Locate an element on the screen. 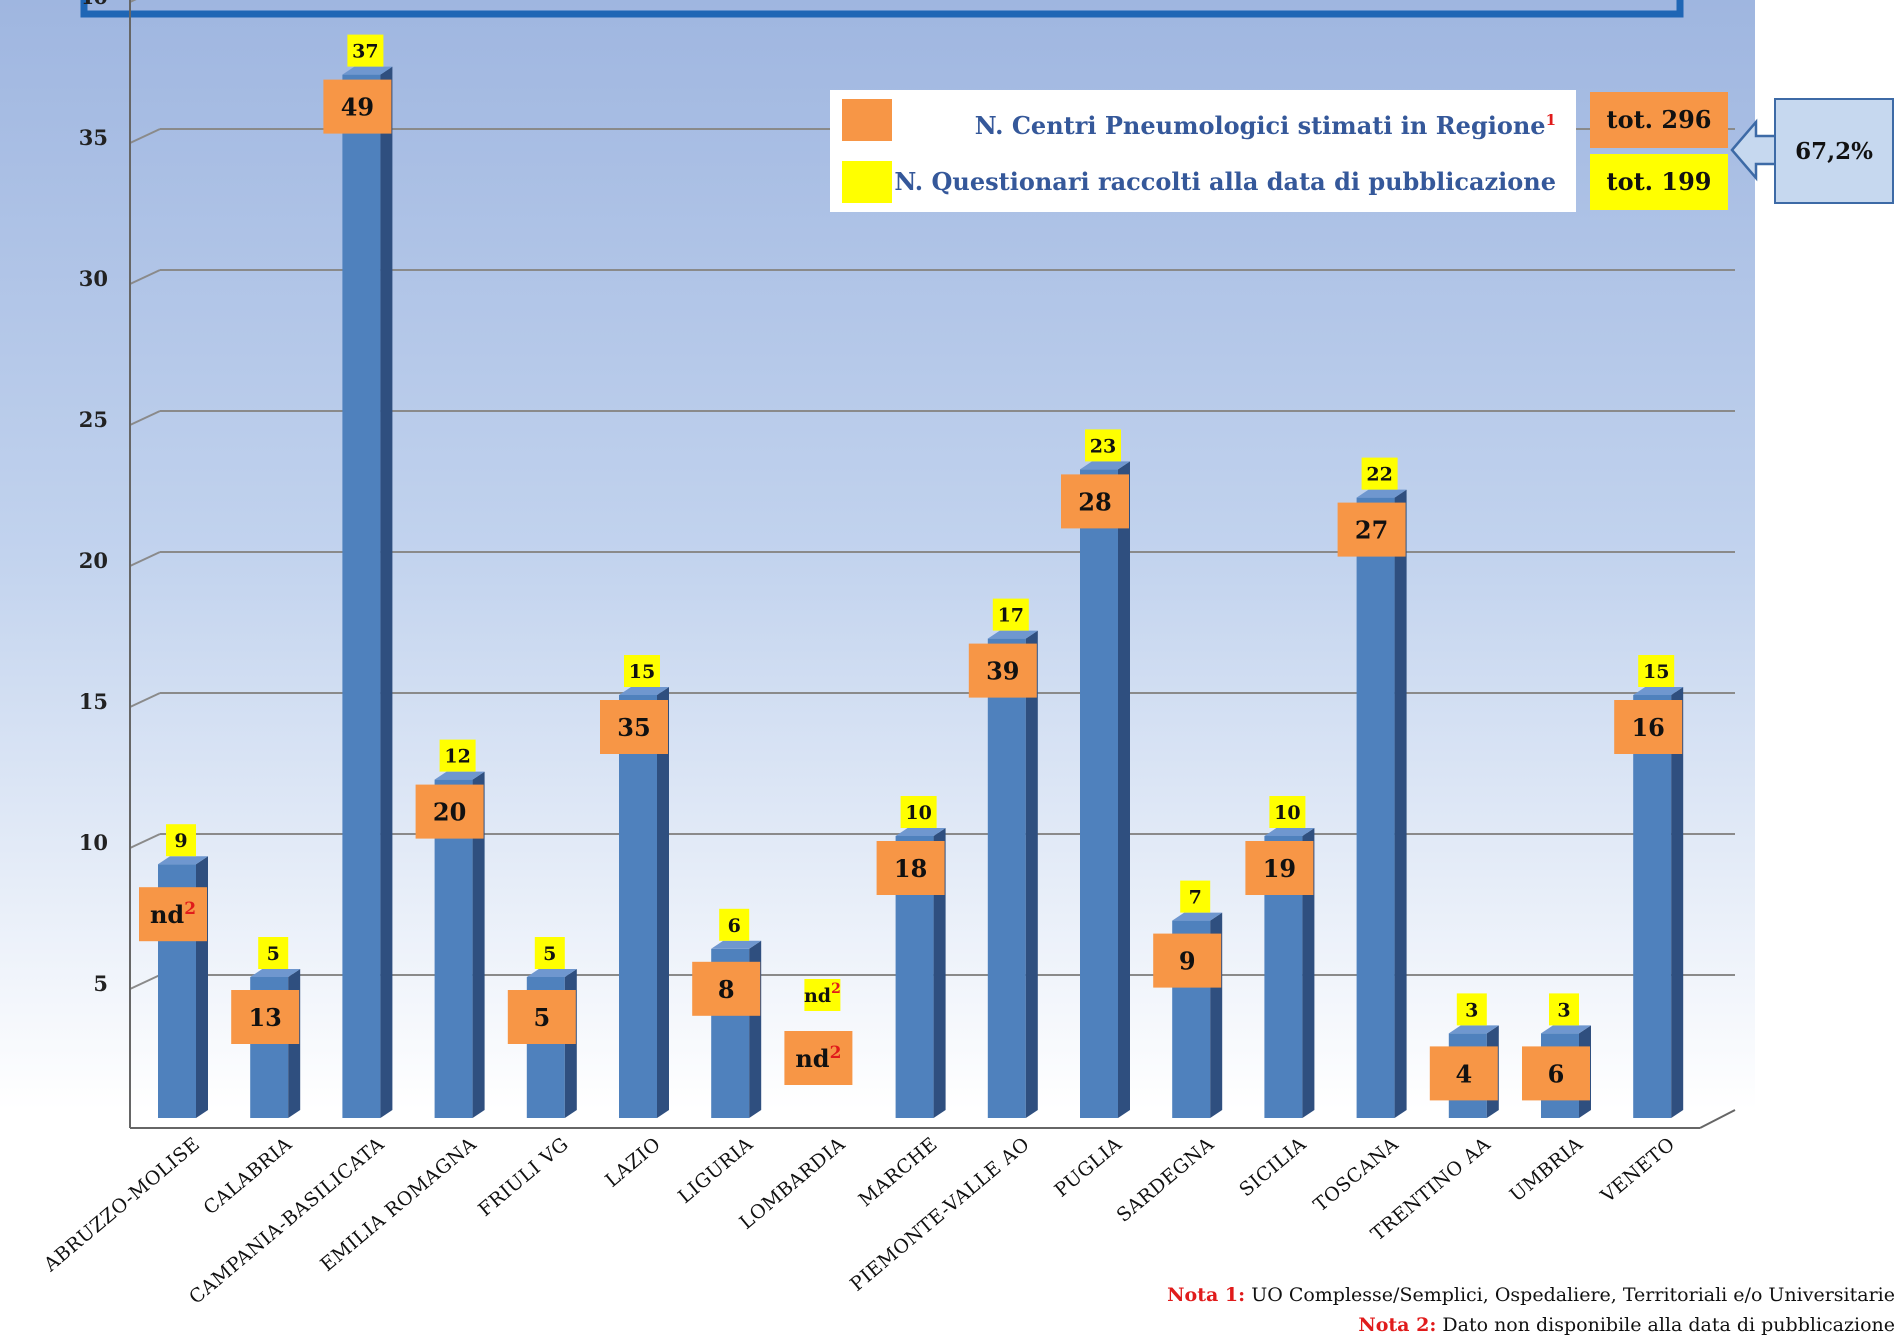 This screenshot has height=1341, width=1901. yellow-data-label-text: 5 is located at coordinates (549, 954).